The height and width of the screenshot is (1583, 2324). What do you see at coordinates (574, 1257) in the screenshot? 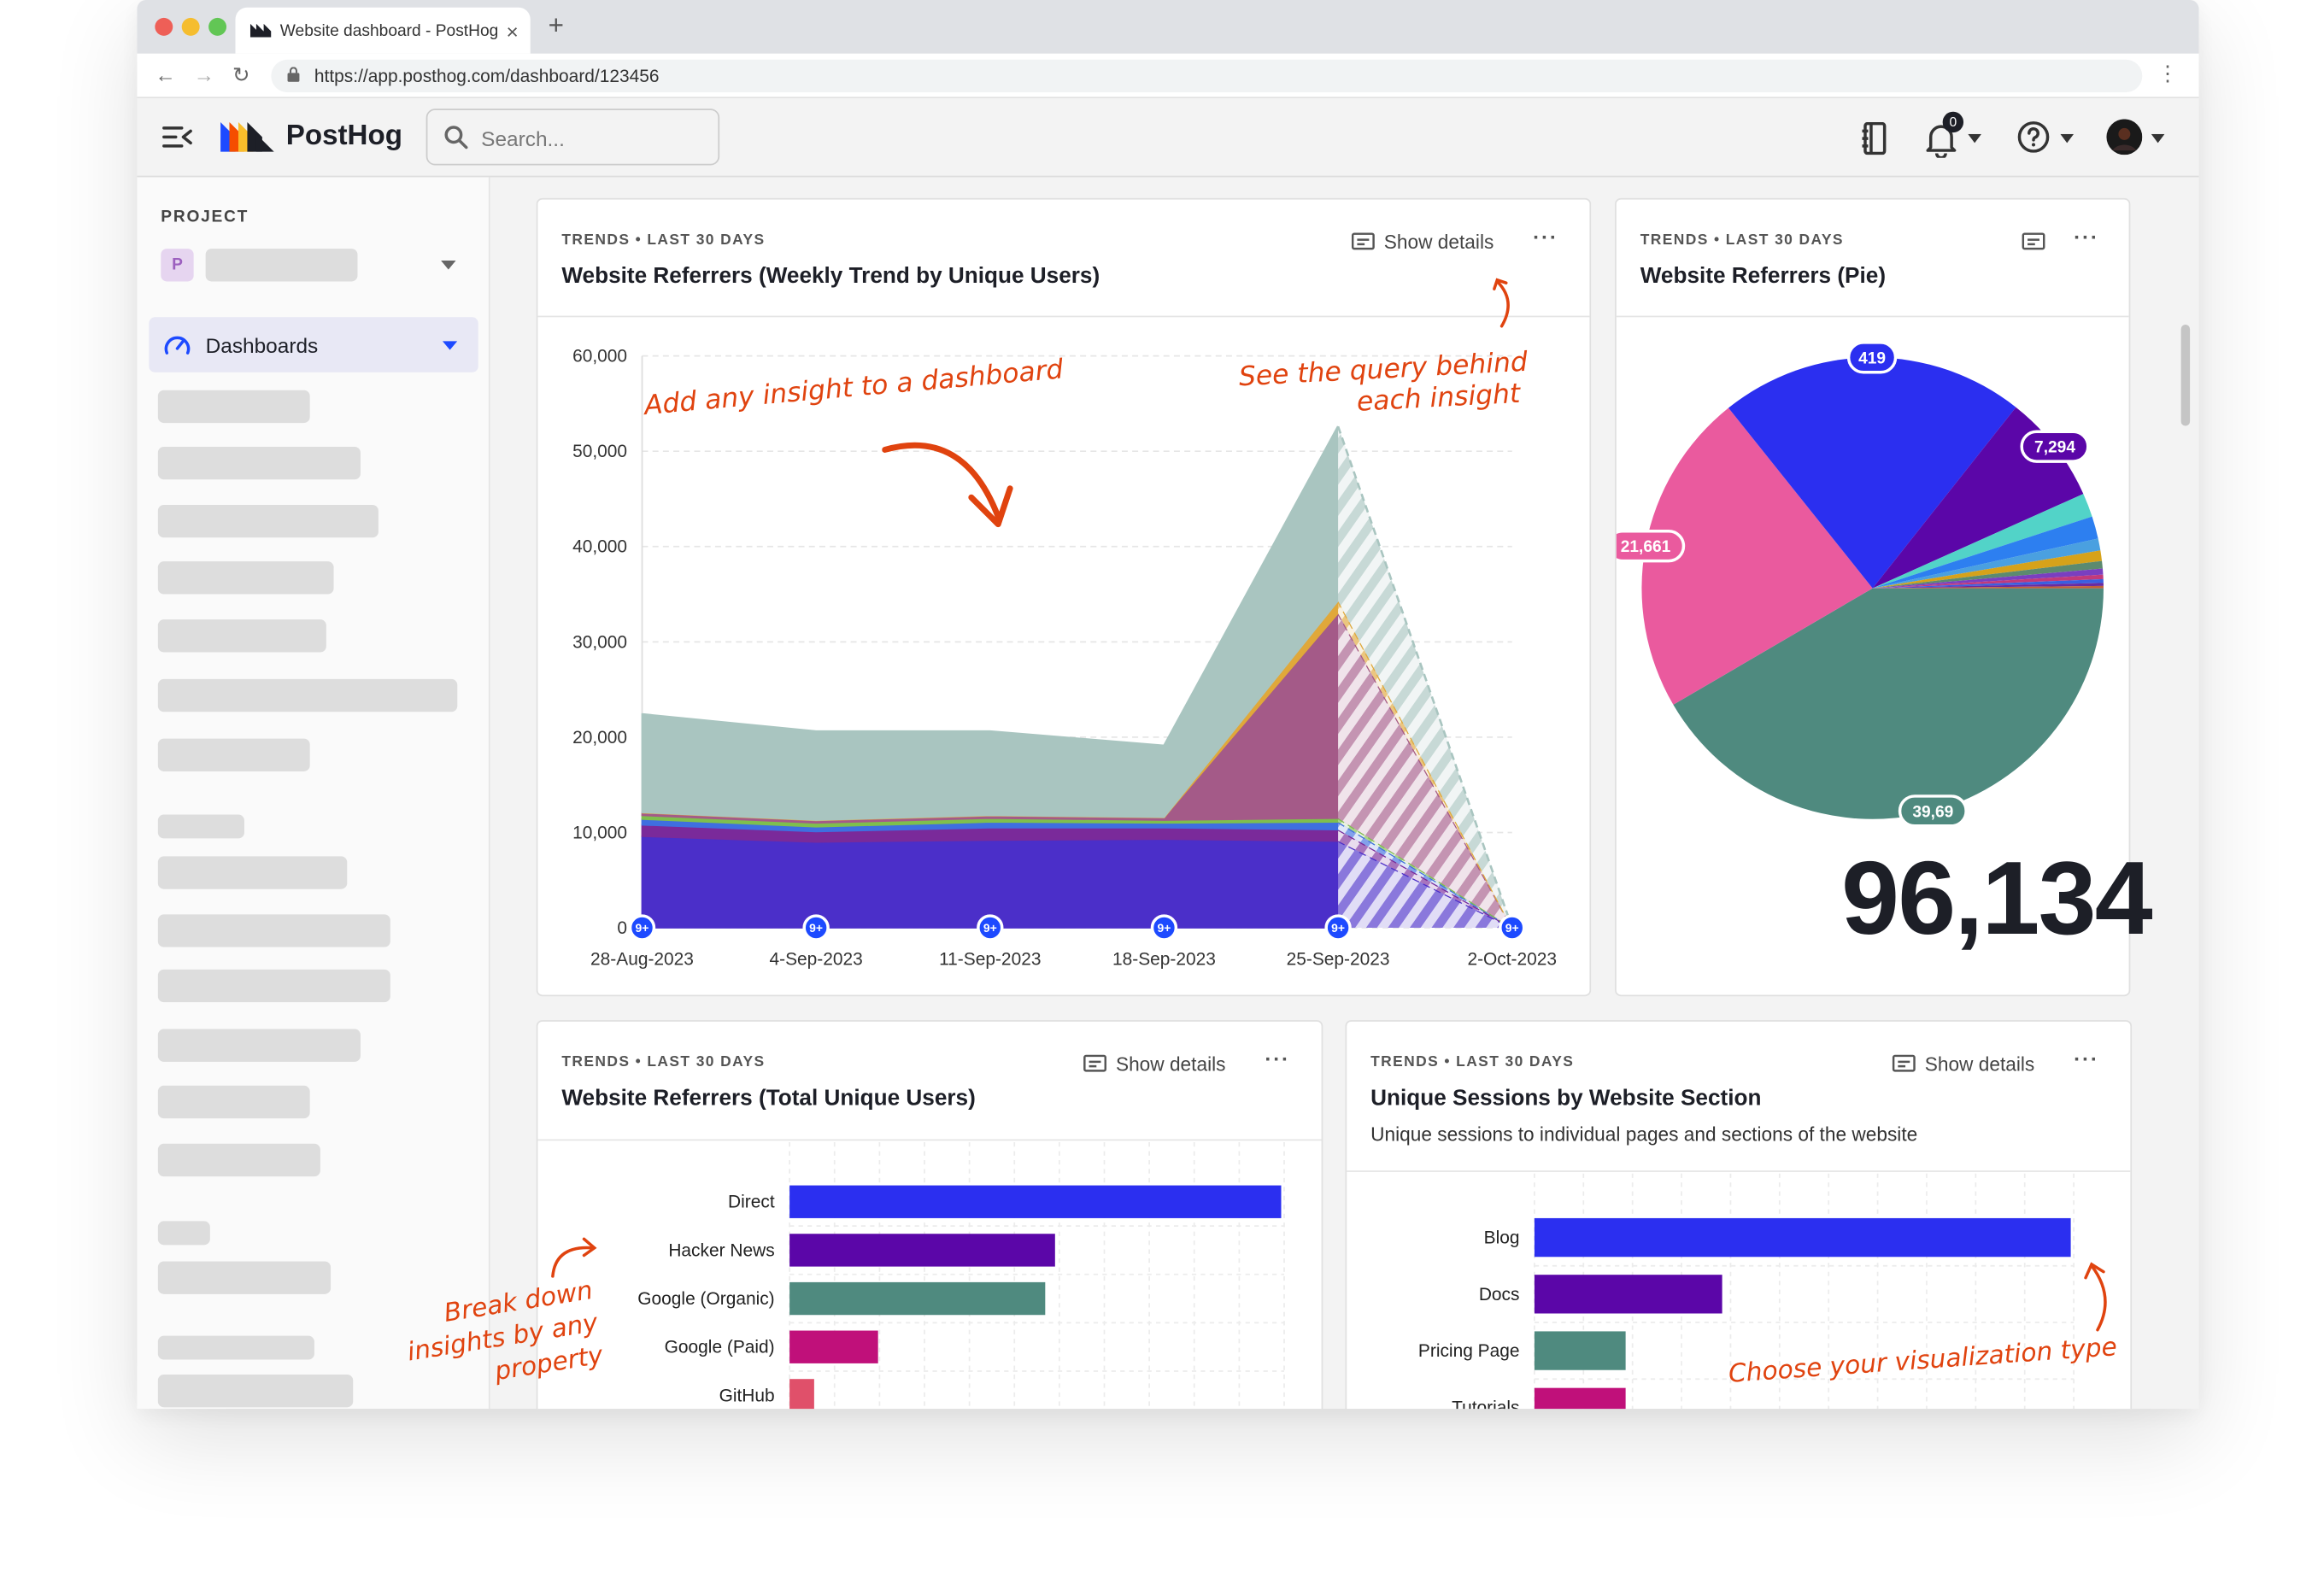
I see `annotation-arrow-icon` at bounding box center [574, 1257].